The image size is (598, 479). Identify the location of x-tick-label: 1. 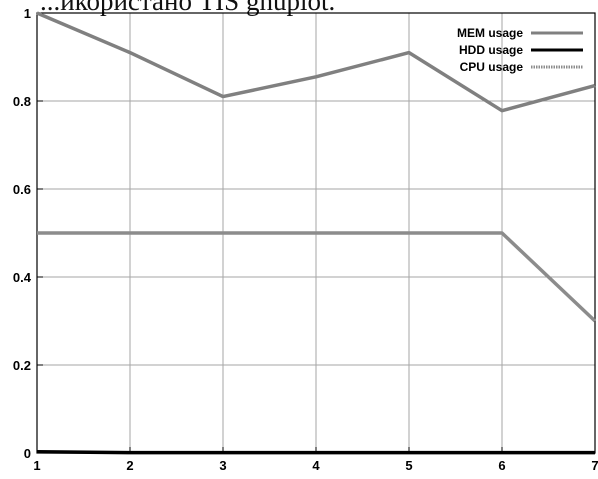
(36, 465).